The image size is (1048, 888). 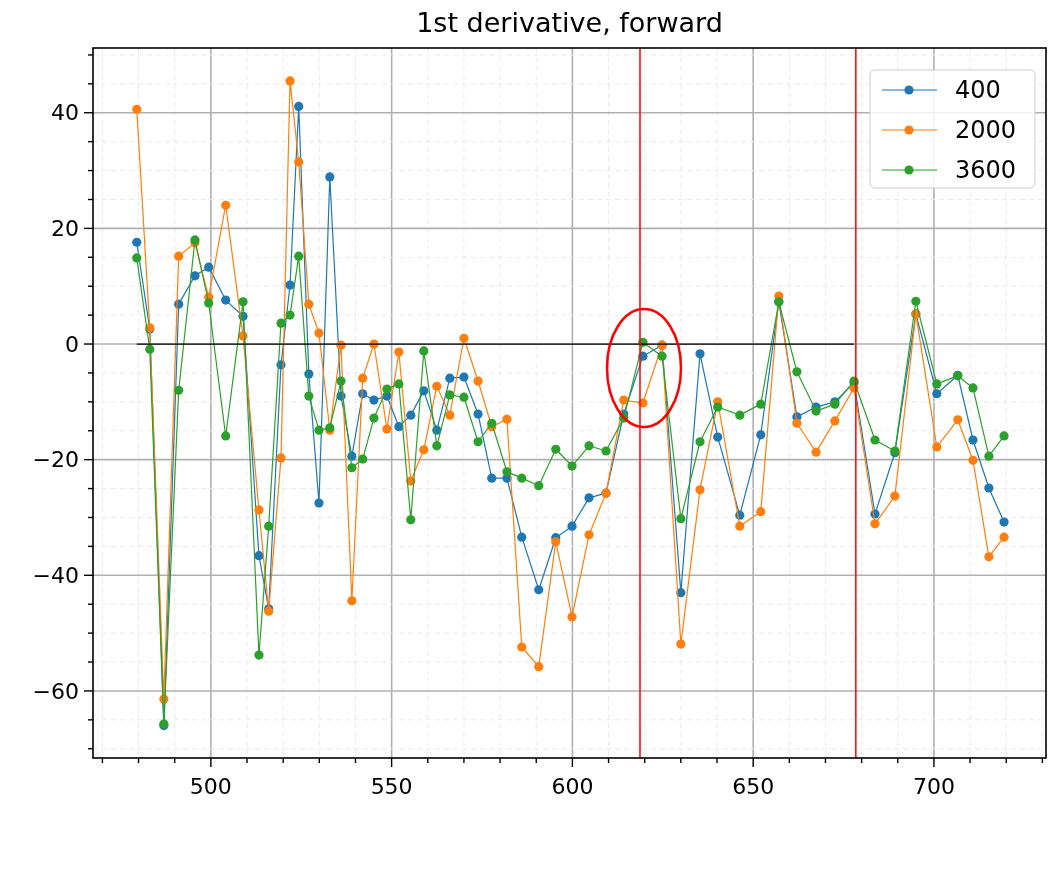 I want to click on y-tick-label: −40, so click(x=55, y=575).